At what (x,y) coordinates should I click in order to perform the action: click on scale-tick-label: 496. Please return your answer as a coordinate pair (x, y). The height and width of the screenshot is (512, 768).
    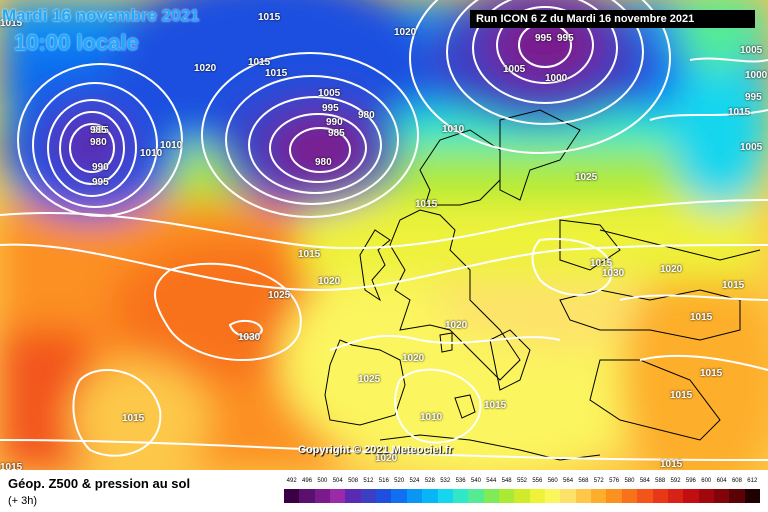
    Looking at the image, I should click on (307, 481).